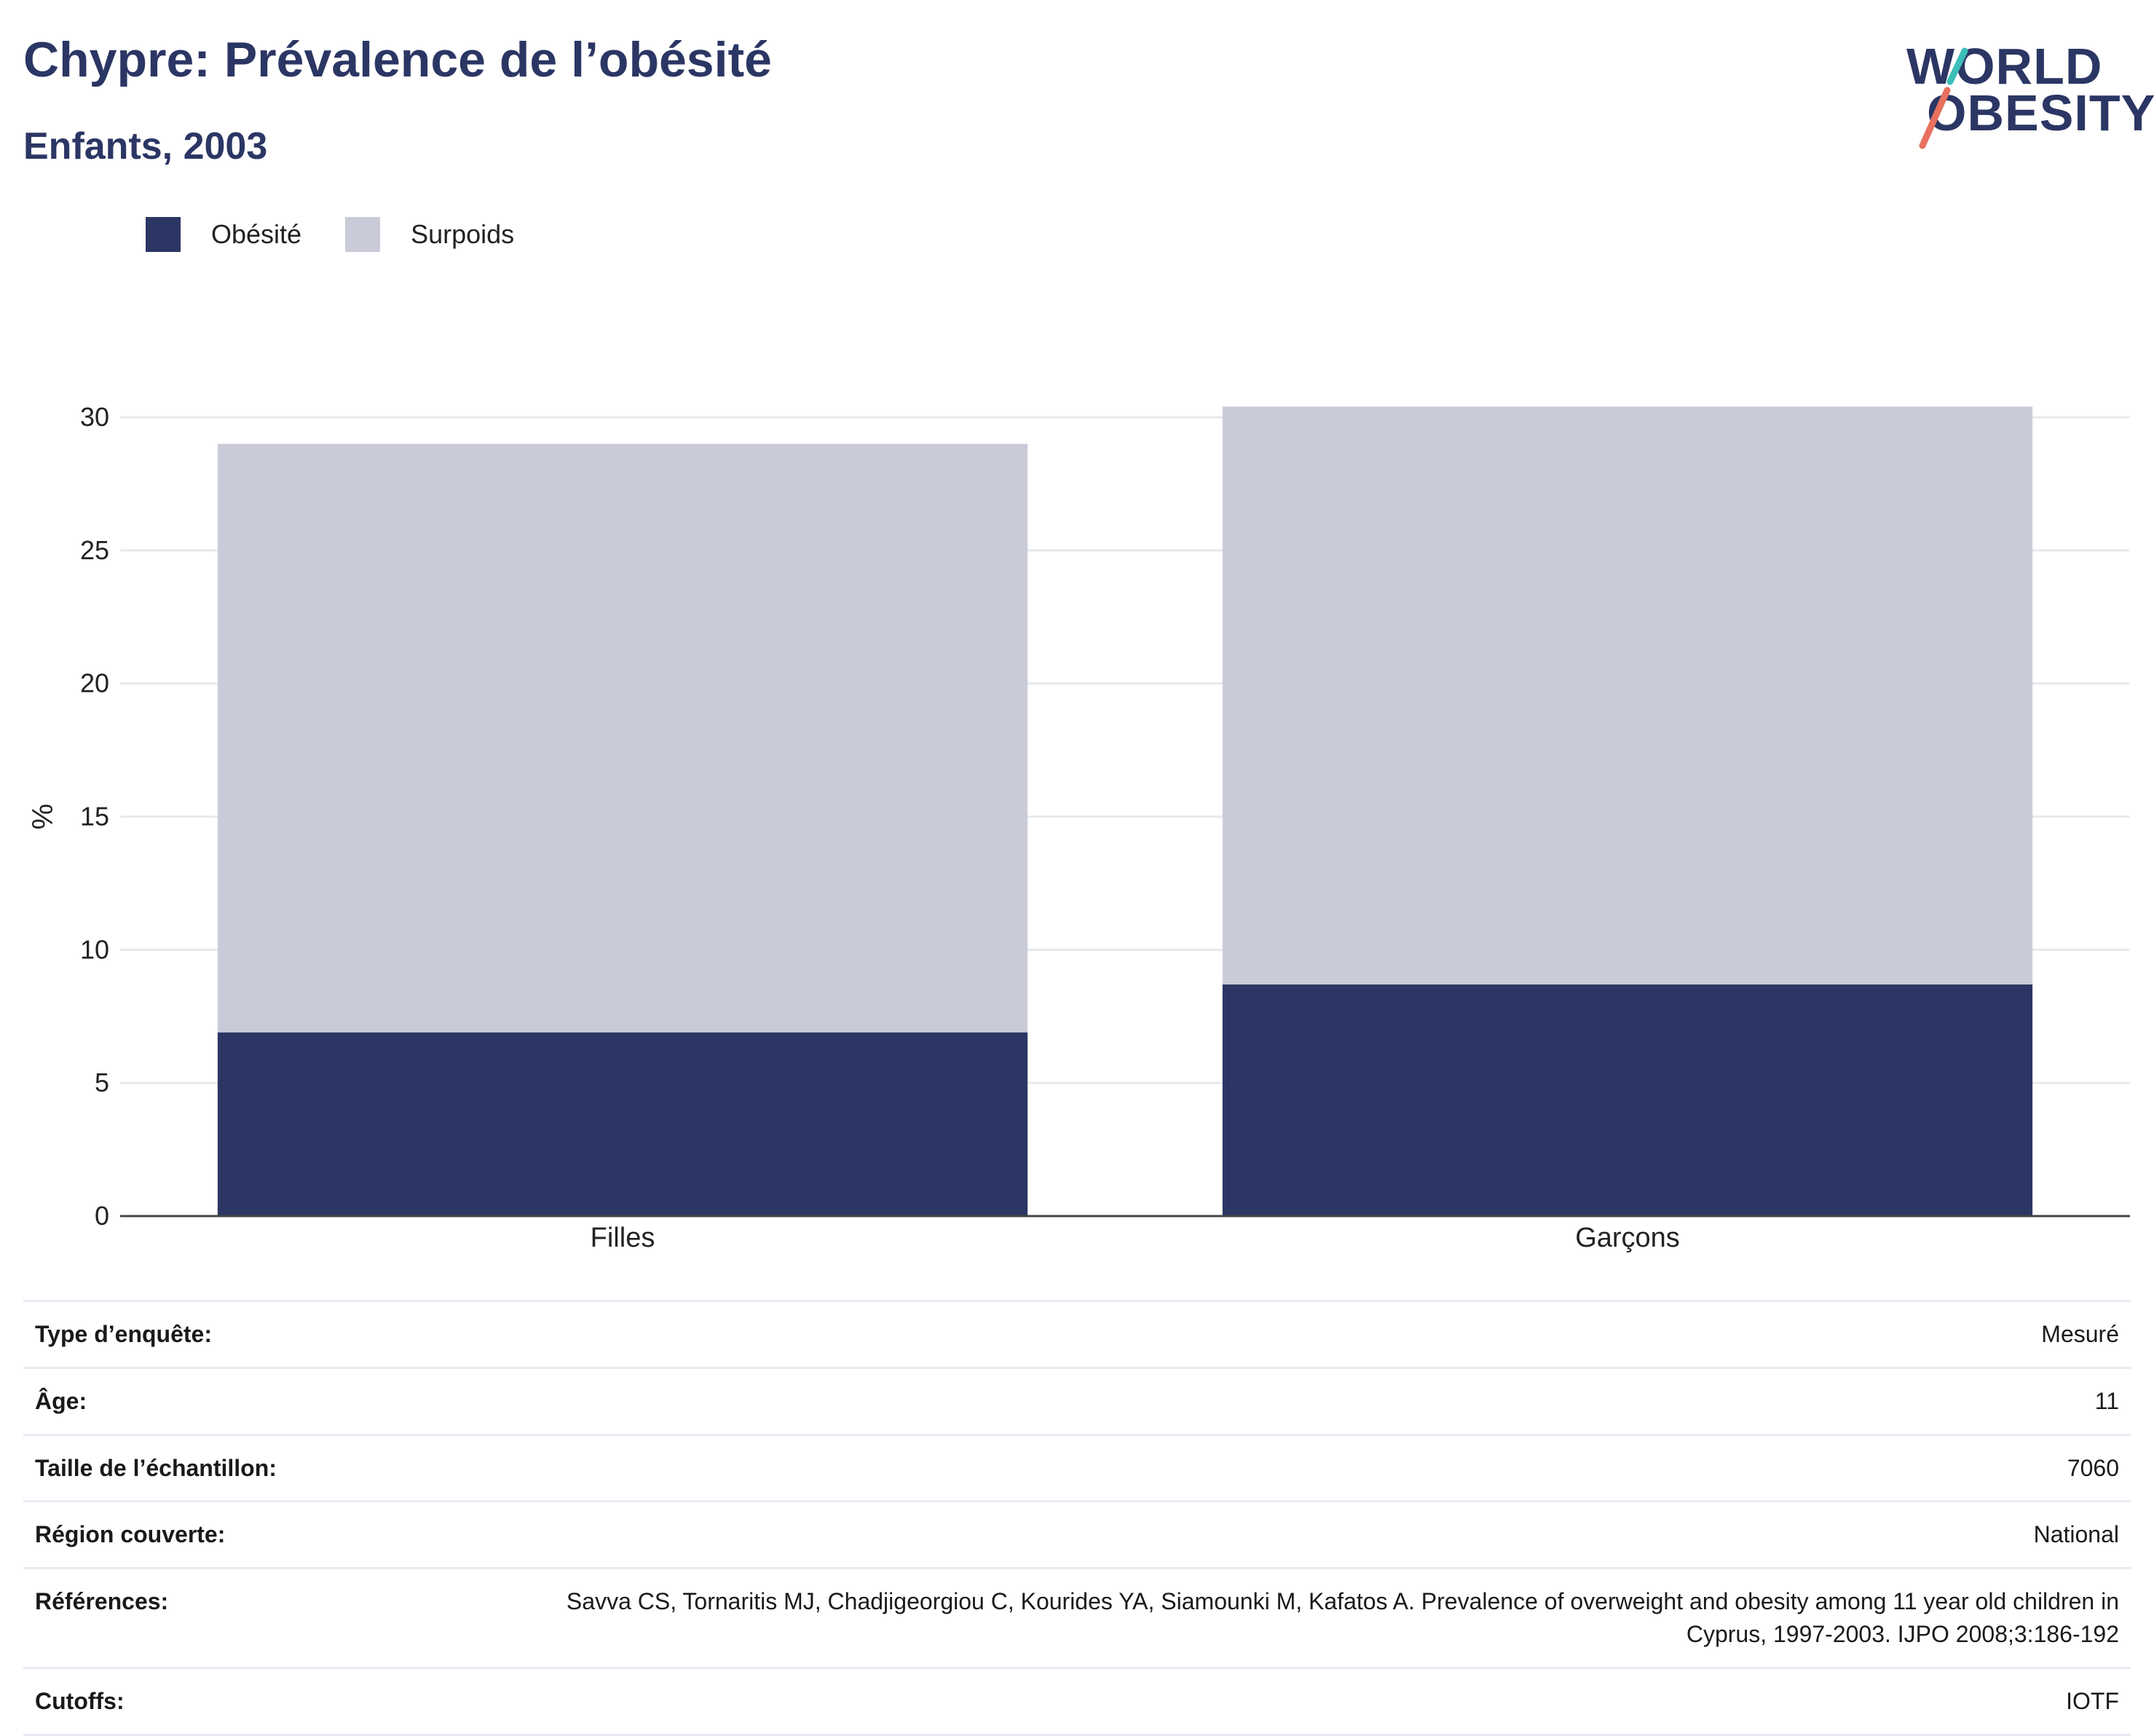 This screenshot has width=2154, height=1736. Describe the element at coordinates (1307, 1701) in the screenshot. I see `row-value: IOTF` at that location.